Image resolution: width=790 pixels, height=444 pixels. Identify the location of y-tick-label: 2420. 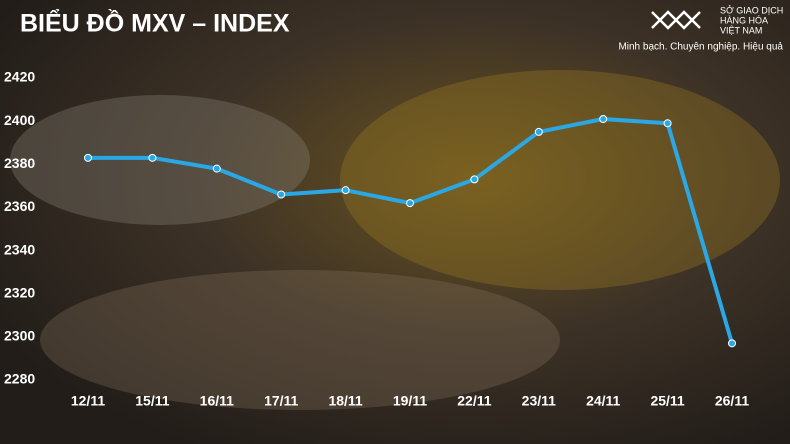
(19, 77).